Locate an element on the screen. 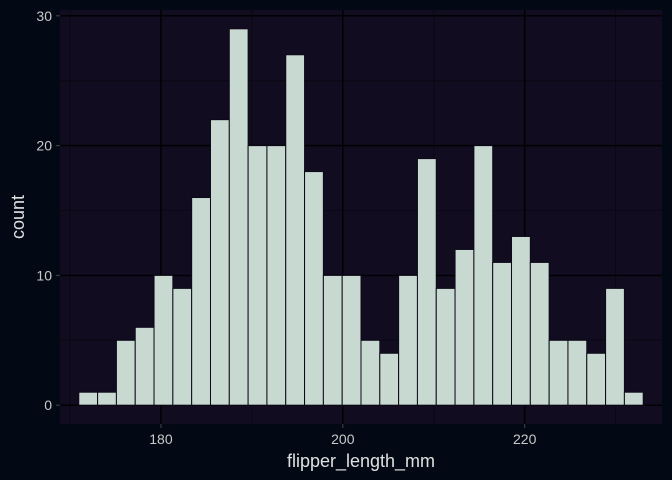 This screenshot has width=672, height=480. y-tick-label: 0 is located at coordinates (48, 405).